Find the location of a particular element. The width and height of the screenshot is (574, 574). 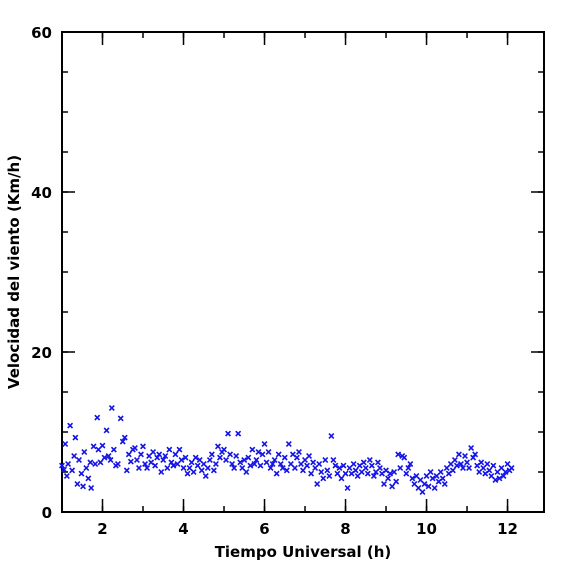

x-tick-label: 8 is located at coordinates (345, 529).